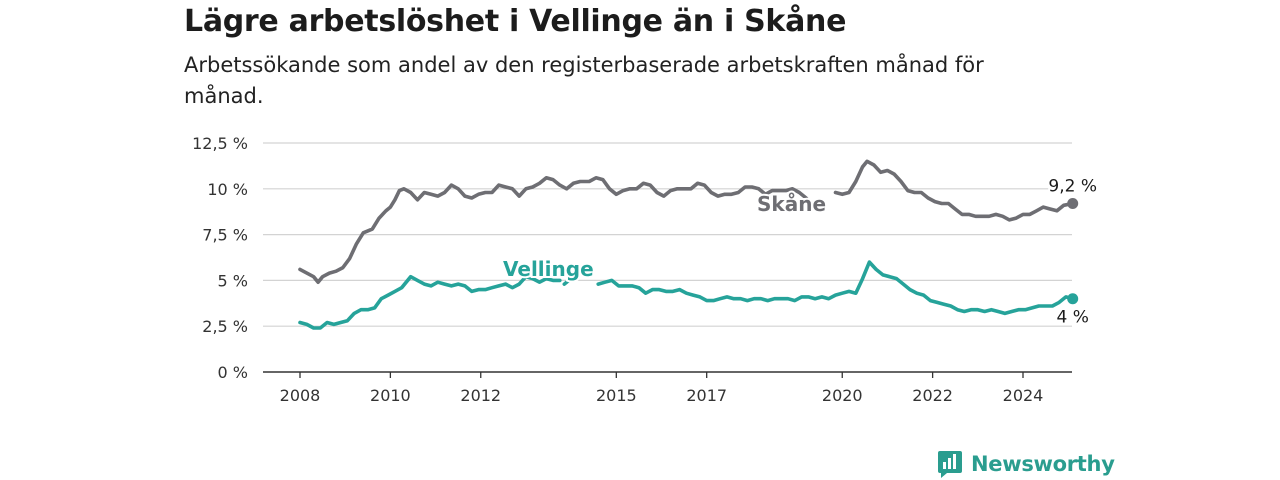 This screenshot has width=1280, height=480. Describe the element at coordinates (220, 143) in the screenshot. I see `y-tick-label: 12,5 %` at that location.